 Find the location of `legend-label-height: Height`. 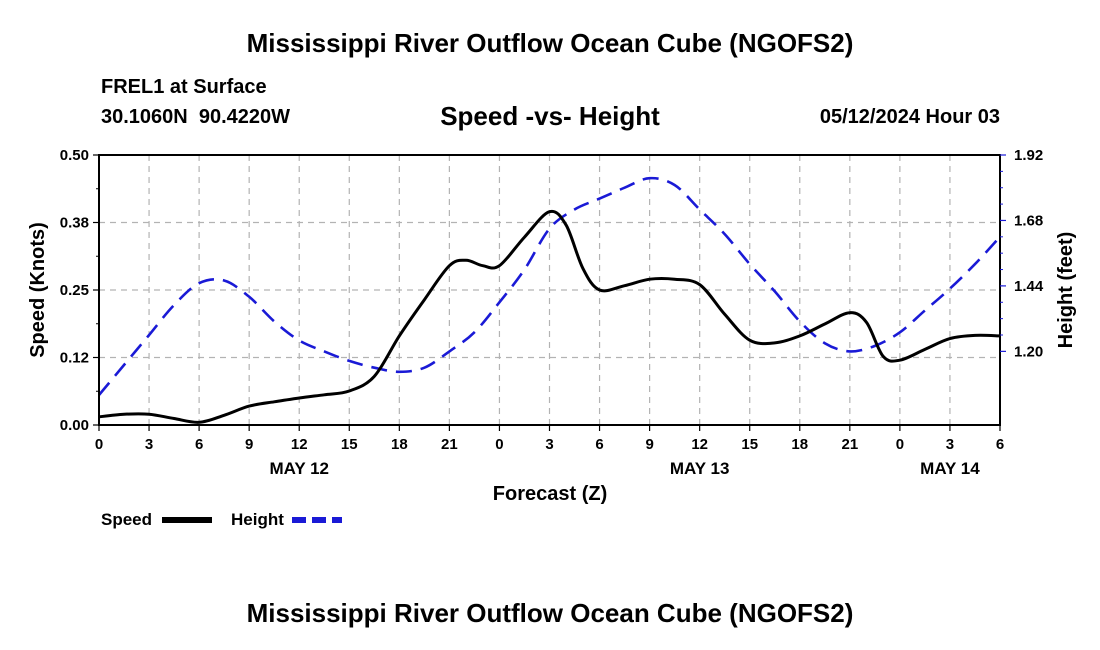

legend-label-height: Height is located at coordinates (257, 519).